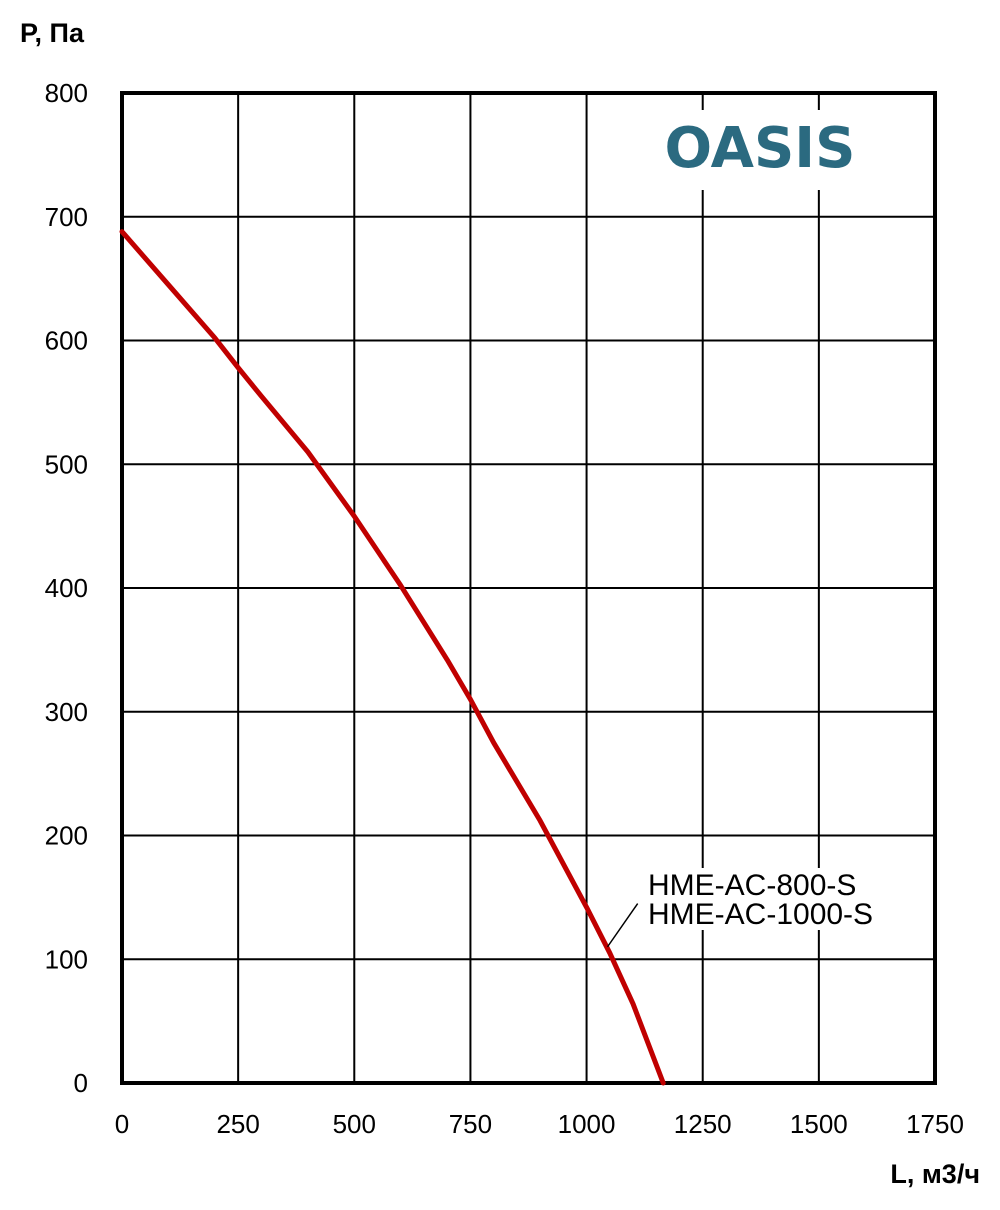 The width and height of the screenshot is (1000, 1210). Describe the element at coordinates (935, 1124) in the screenshot. I see `x-tick-label-1750: 1750` at that location.